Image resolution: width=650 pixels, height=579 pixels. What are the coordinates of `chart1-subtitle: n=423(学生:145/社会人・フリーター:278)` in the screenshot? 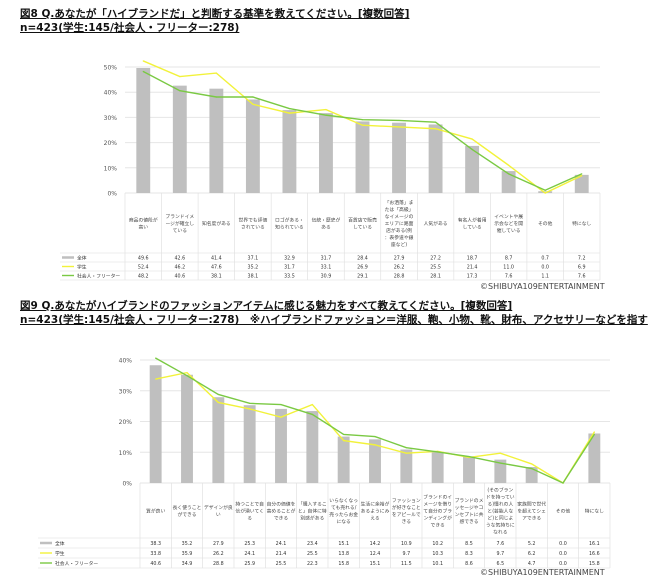 It's located at (130, 28).